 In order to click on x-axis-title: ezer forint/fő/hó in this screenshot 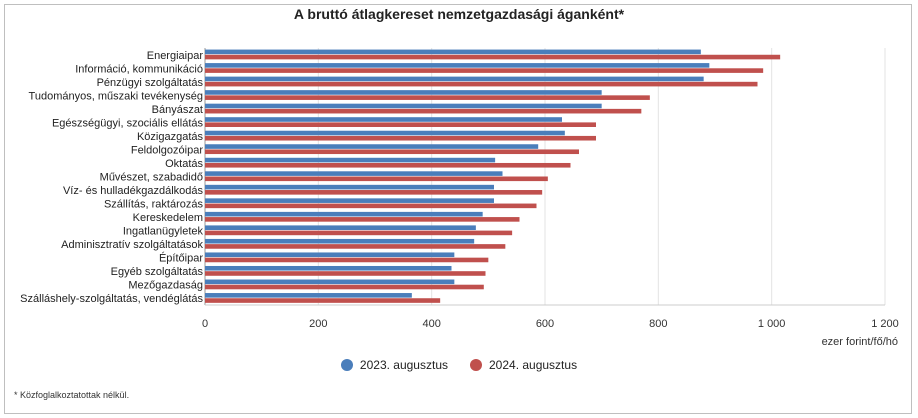, I will do `click(860, 342)`.